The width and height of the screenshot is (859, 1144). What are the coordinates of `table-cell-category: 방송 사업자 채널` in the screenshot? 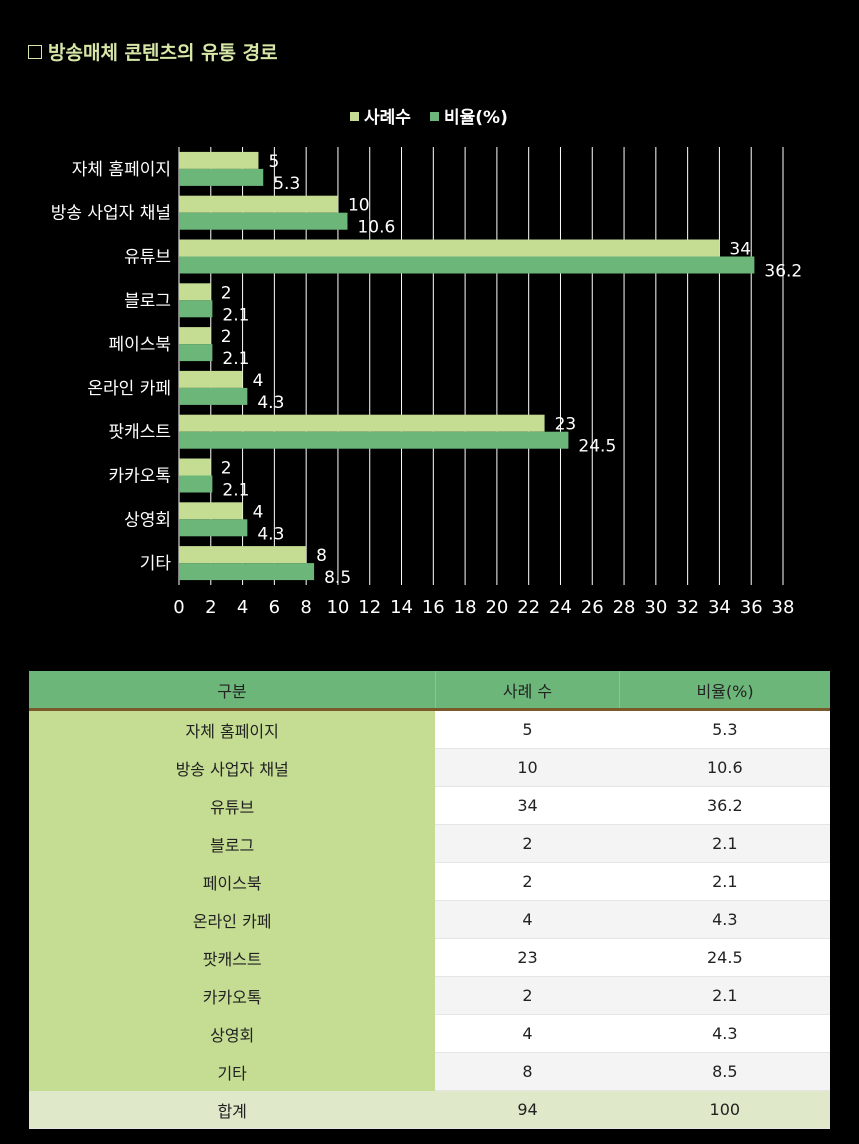 It's located at (232, 767).